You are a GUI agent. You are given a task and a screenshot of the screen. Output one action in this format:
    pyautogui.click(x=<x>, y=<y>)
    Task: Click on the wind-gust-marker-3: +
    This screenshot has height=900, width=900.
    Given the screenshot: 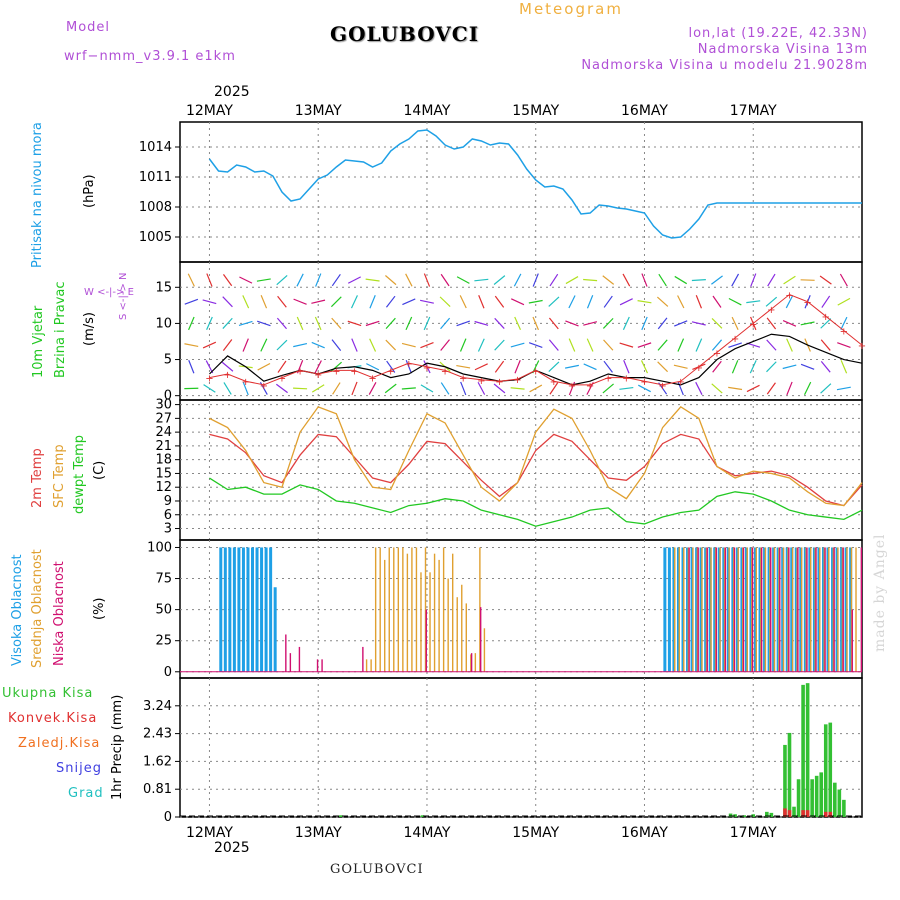 What is the action you would take?
    pyautogui.click(x=264, y=386)
    